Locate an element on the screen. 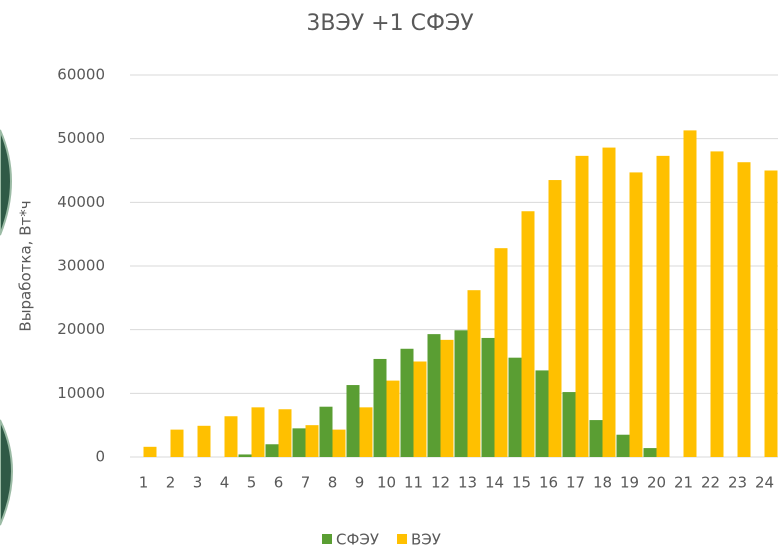 The height and width of the screenshot is (553, 782). y-tick-label: 20000 is located at coordinates (81, 329).